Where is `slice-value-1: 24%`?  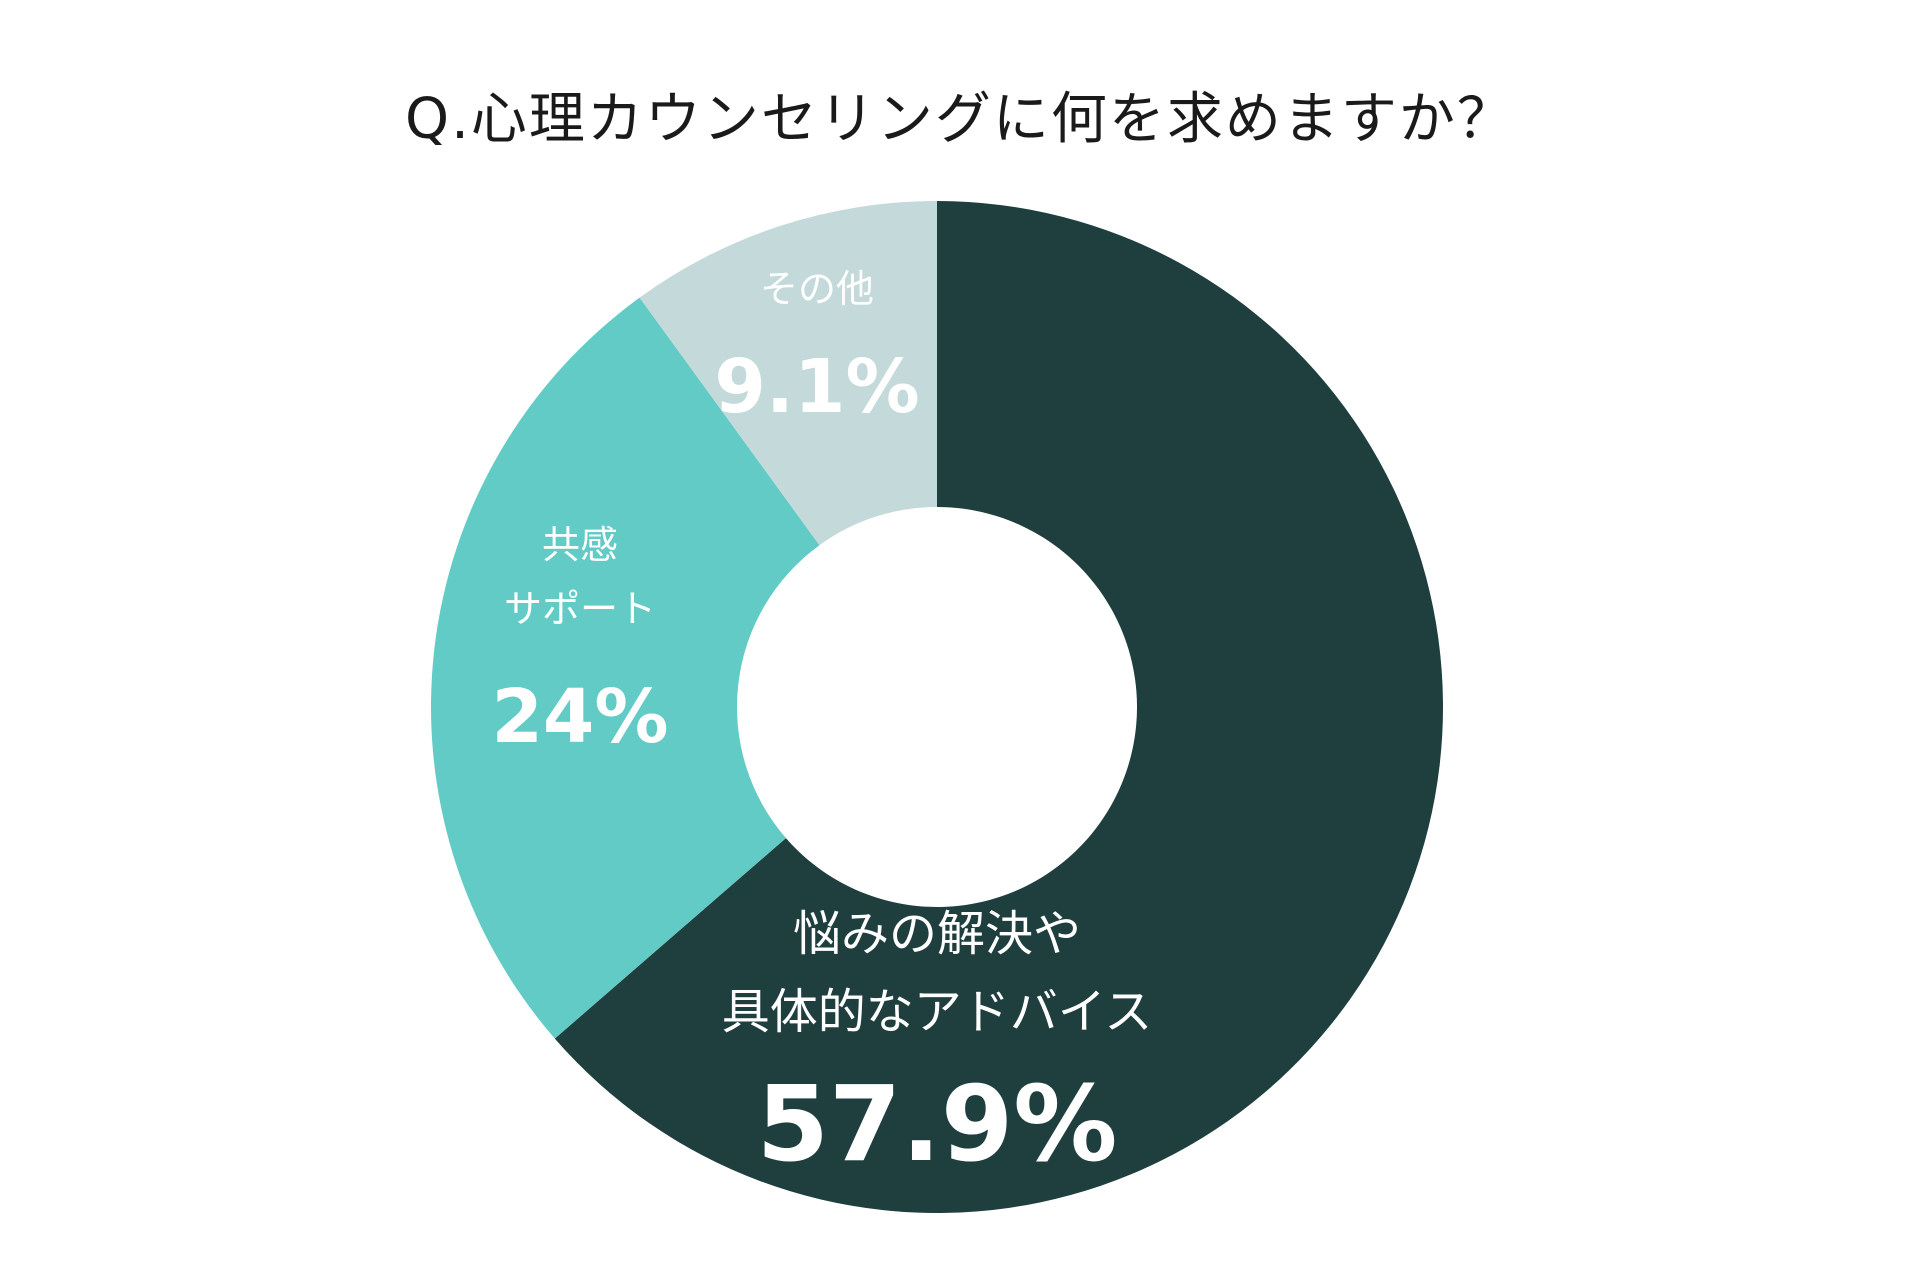 slice-value-1: 24% is located at coordinates (579, 717).